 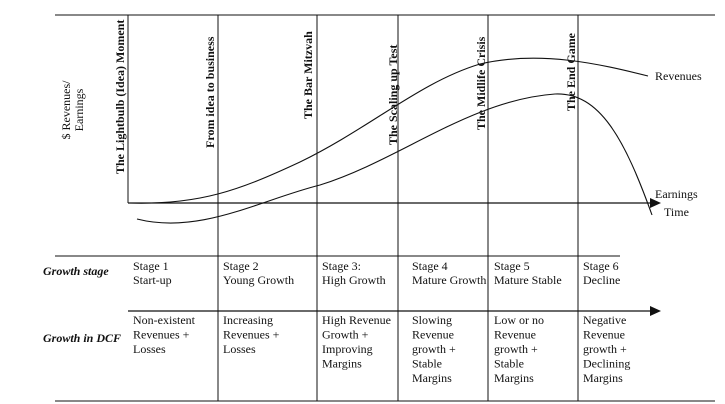 What do you see at coordinates (342, 364) in the screenshot?
I see `dcf-stage-3-line-4: Margins` at bounding box center [342, 364].